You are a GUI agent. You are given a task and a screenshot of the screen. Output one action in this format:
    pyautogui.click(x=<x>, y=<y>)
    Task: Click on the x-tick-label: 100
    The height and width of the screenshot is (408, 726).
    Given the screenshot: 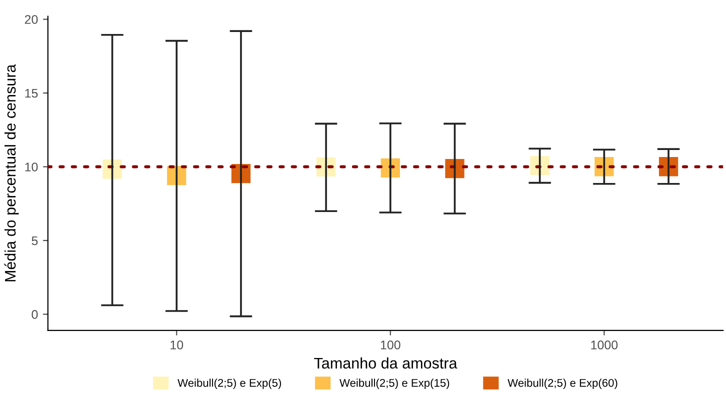 What is the action you would take?
    pyautogui.click(x=390, y=345)
    